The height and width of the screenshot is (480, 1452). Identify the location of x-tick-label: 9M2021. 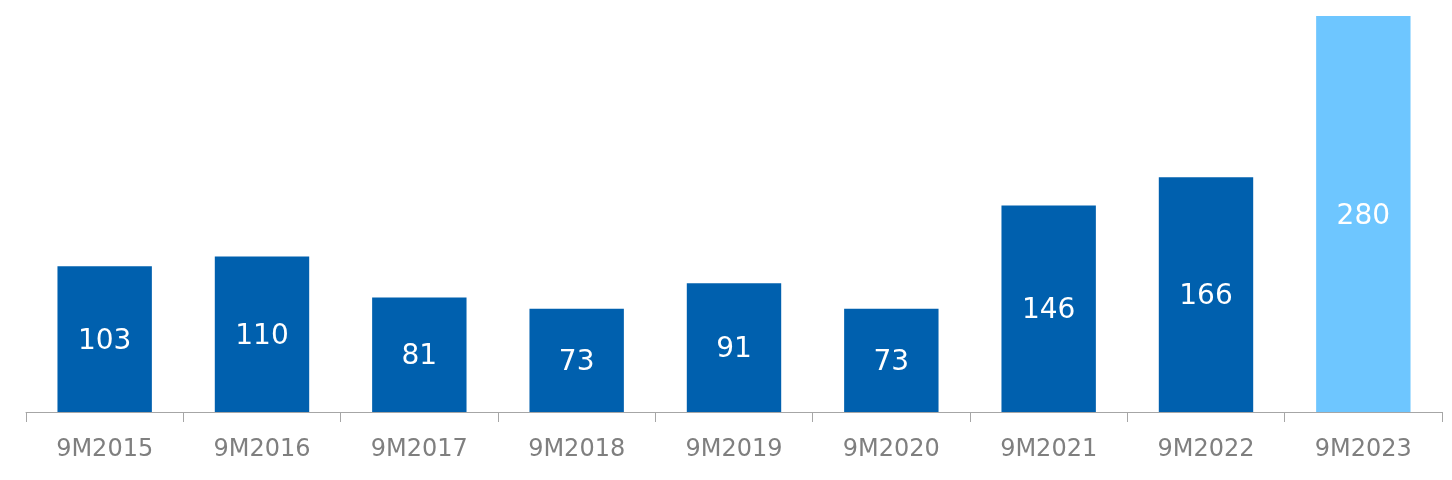
(1049, 448).